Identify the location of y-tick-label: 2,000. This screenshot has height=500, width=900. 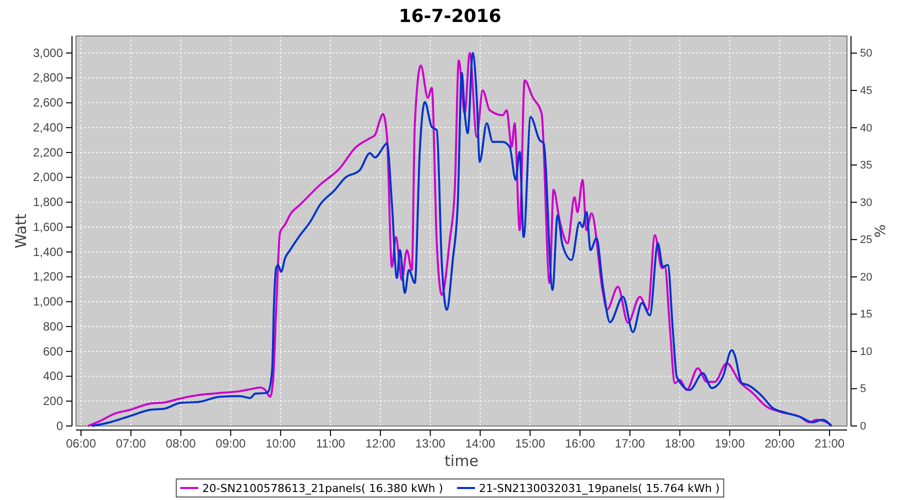
(48, 177).